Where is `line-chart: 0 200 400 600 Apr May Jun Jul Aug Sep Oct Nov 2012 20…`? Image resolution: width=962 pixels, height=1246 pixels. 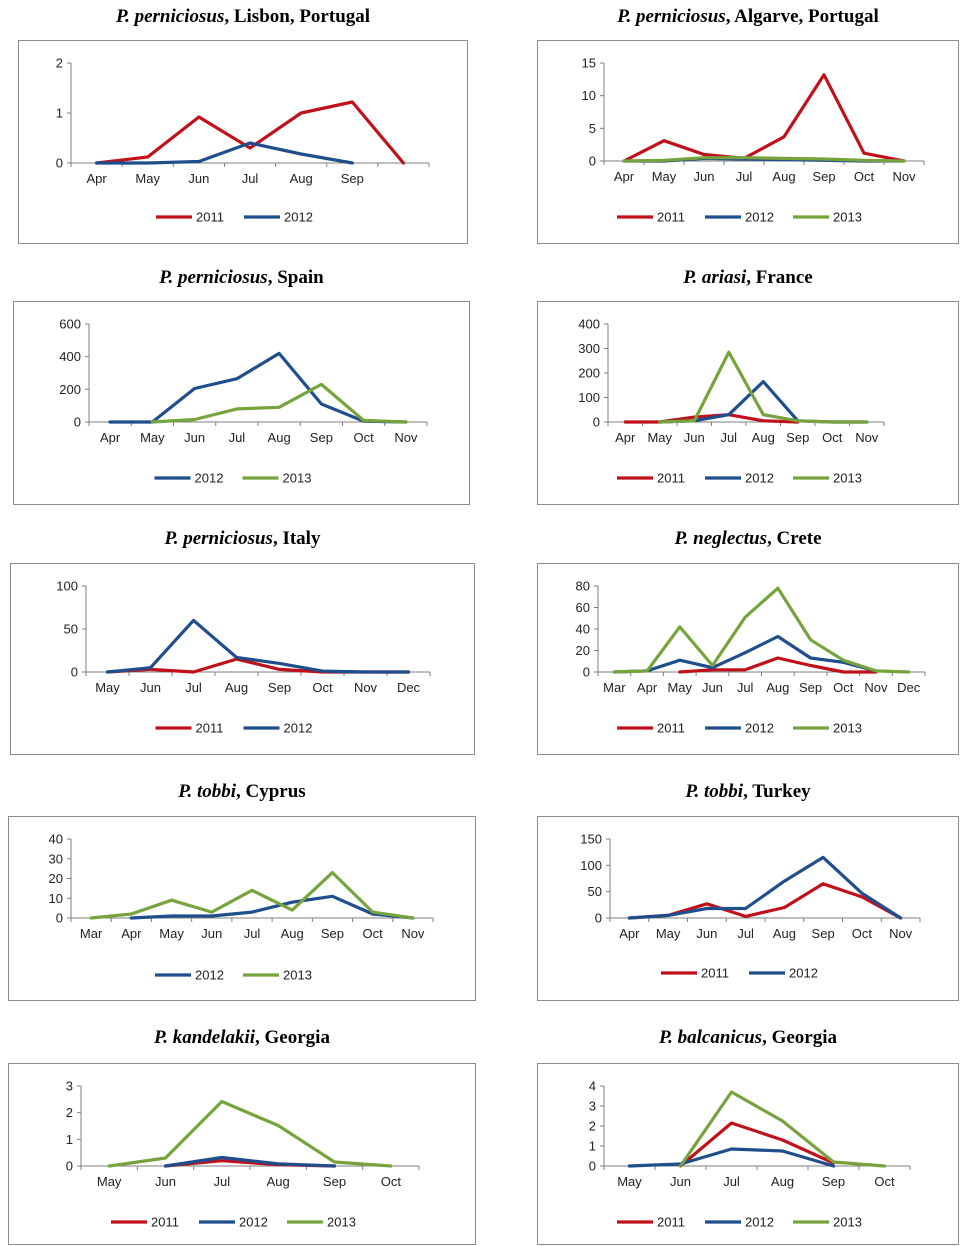 line-chart: 0 200 400 600 Apr May Jun Jul Aug Sep Oct Nov 2012 20… is located at coordinates (243, 401).